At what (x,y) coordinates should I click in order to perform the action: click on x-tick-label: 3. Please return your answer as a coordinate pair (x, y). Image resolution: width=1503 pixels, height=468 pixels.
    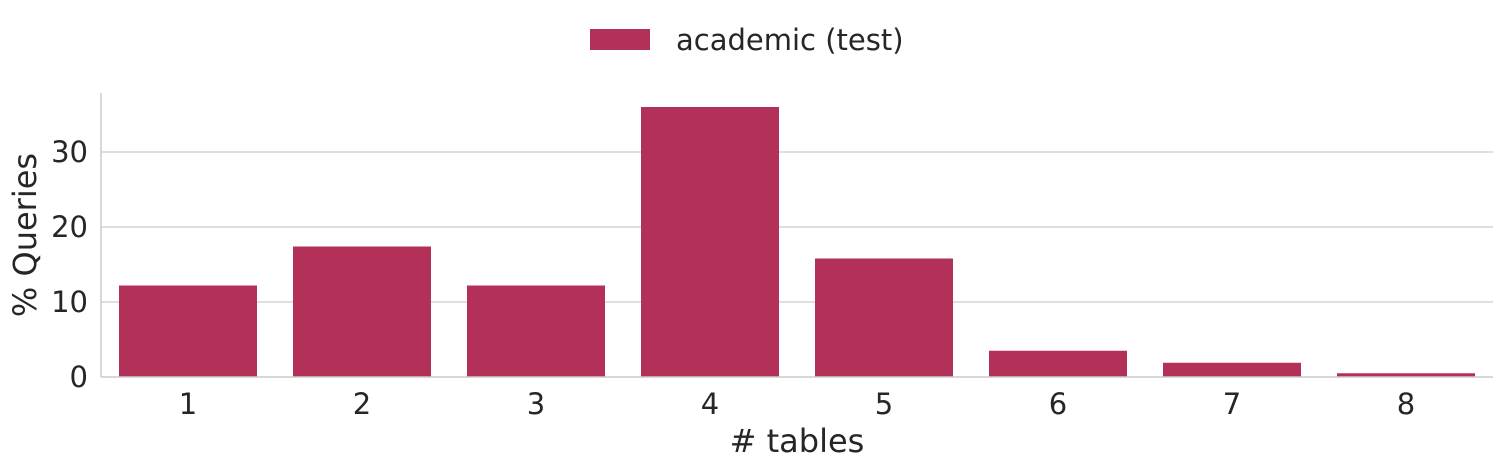
    Looking at the image, I should click on (536, 404).